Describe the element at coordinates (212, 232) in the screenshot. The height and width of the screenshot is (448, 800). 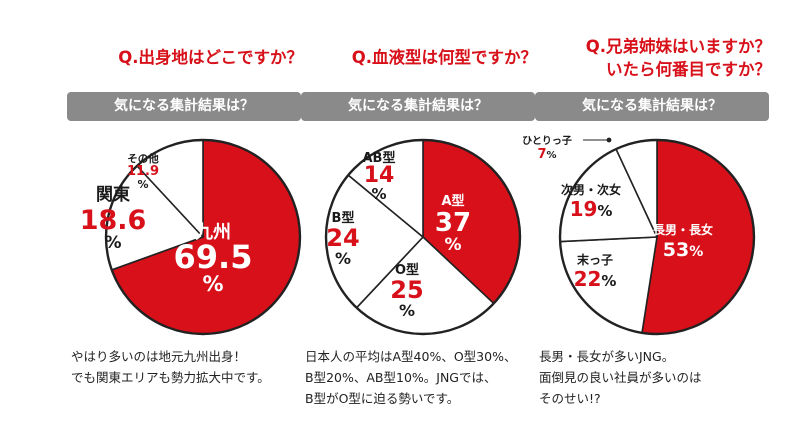
I see `slice-name: 九州` at that location.